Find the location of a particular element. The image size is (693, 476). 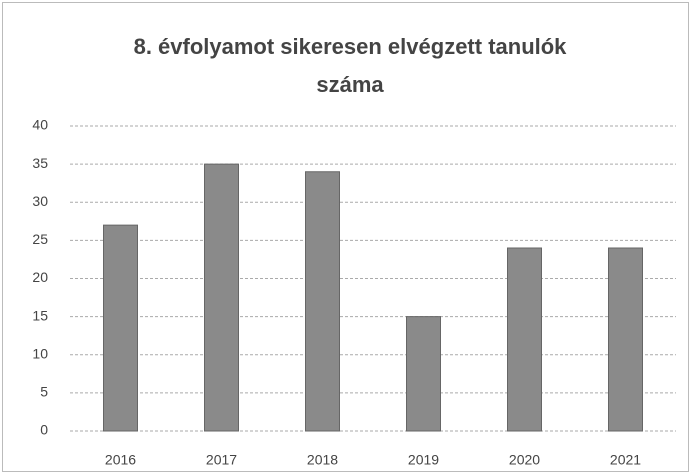

x-tick-label: 2020 is located at coordinates (524, 460).